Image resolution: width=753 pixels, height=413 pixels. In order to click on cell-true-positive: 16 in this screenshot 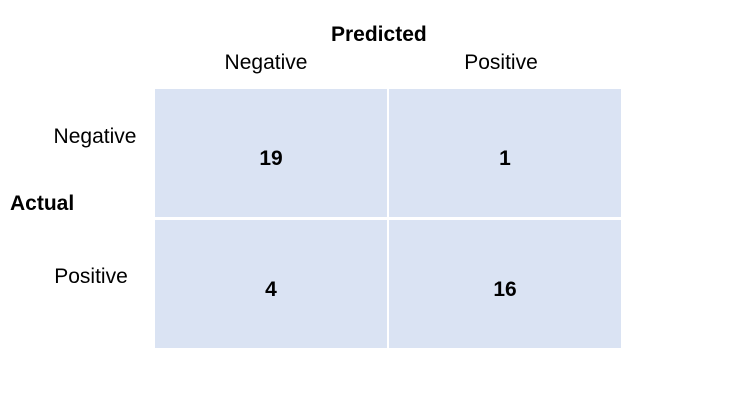, I will do `click(505, 284)`.